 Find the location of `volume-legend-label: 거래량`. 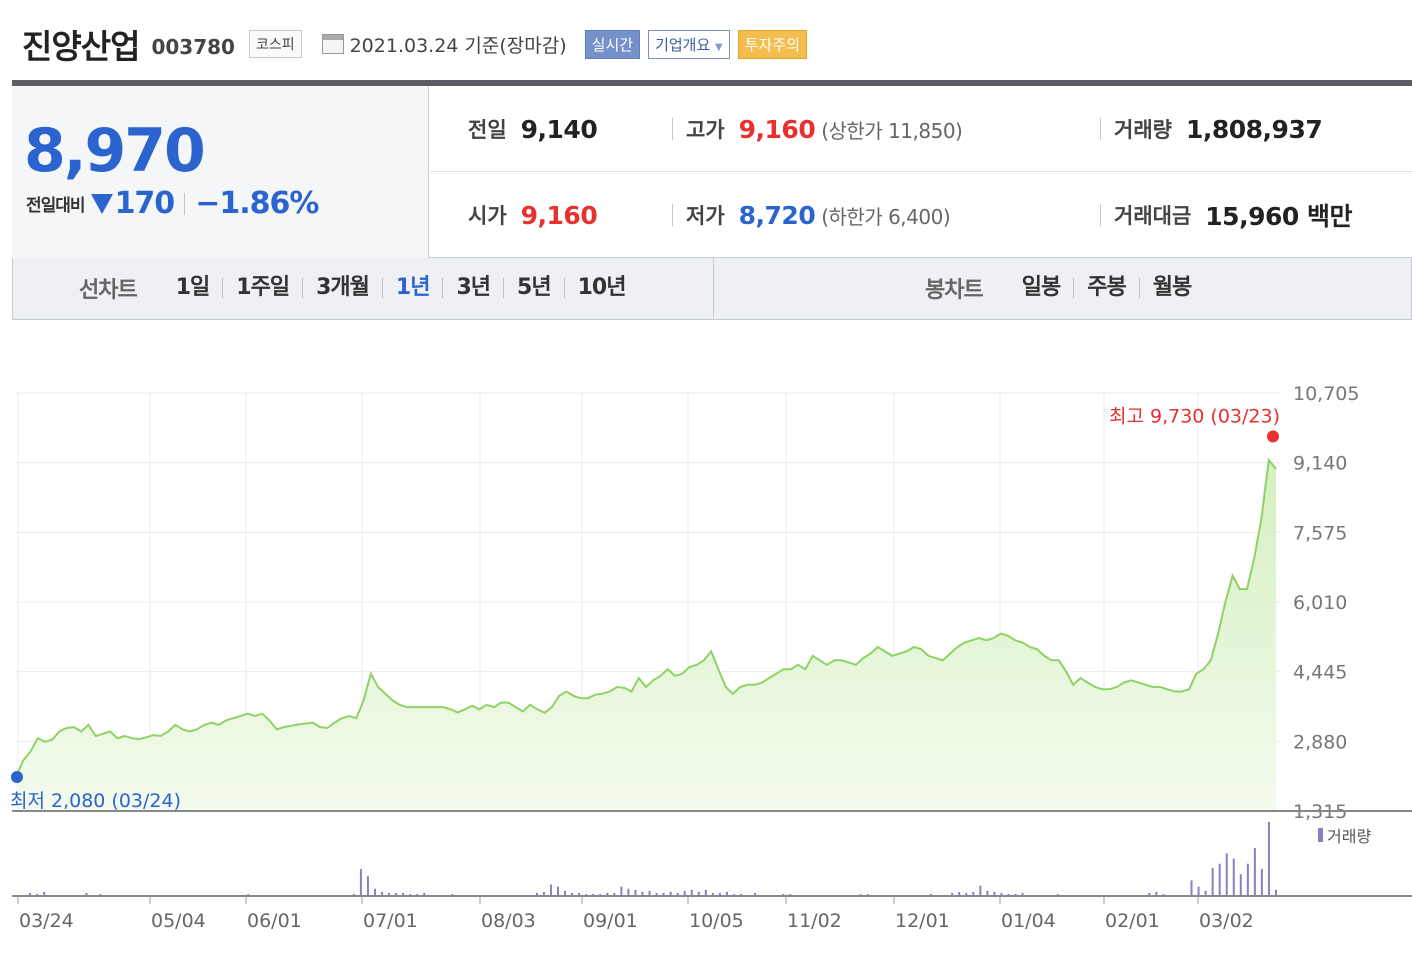

volume-legend-label: 거래량 is located at coordinates (1349, 836).